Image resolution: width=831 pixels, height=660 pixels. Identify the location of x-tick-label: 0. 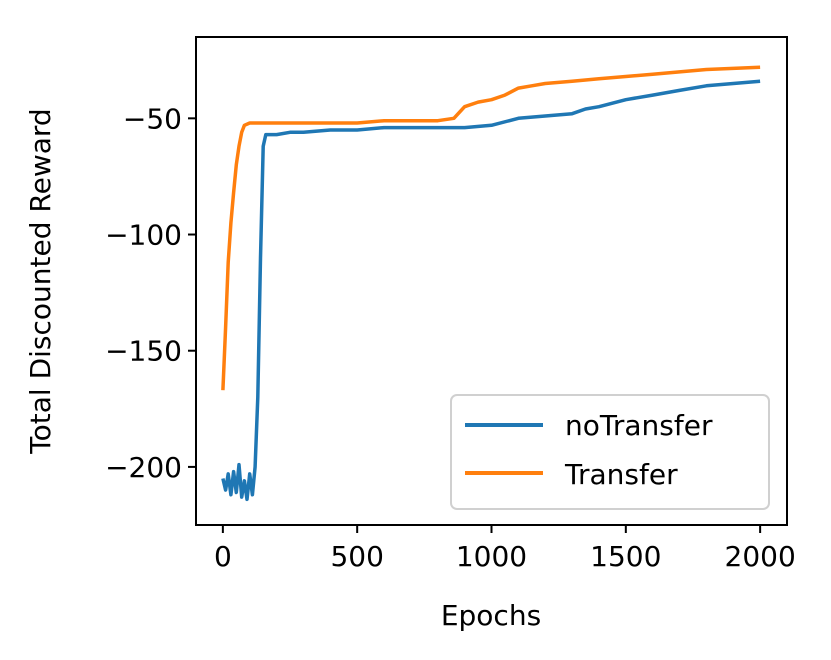
(223, 556).